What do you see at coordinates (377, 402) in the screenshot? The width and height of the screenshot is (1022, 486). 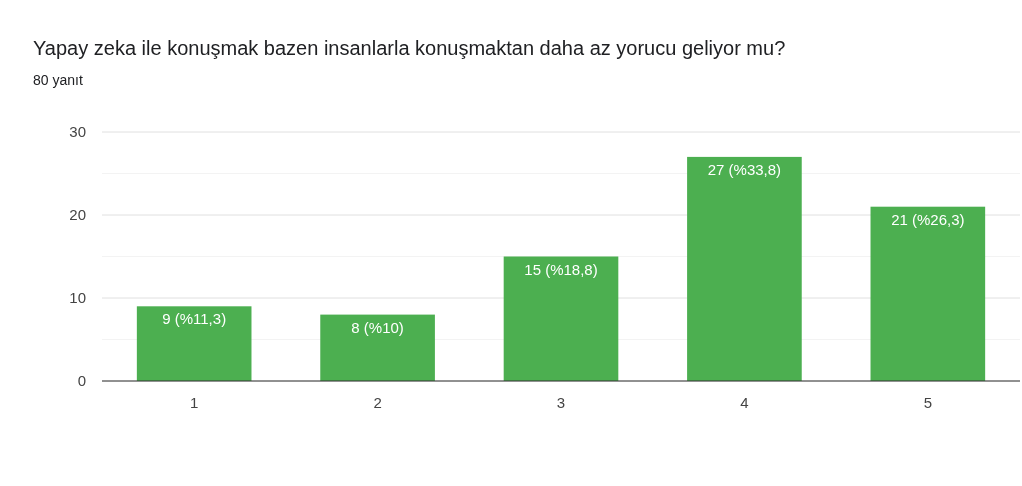 I see `x-tick-label: 2` at bounding box center [377, 402].